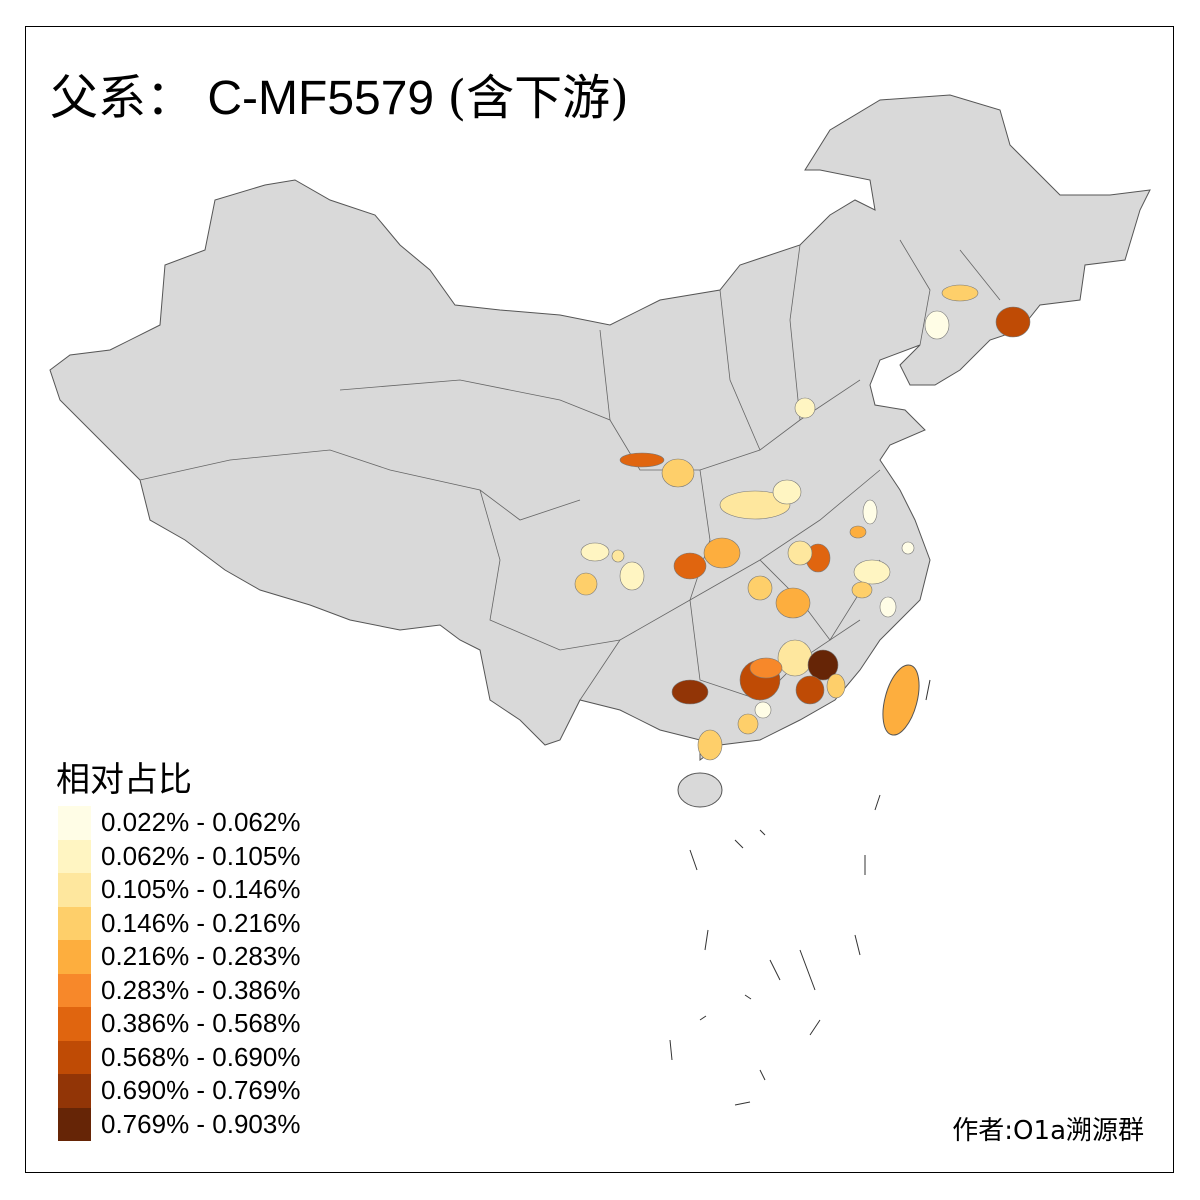 The image size is (1200, 1200). I want to click on legend-label: 0.386% - 0.568%, so click(201, 1023).